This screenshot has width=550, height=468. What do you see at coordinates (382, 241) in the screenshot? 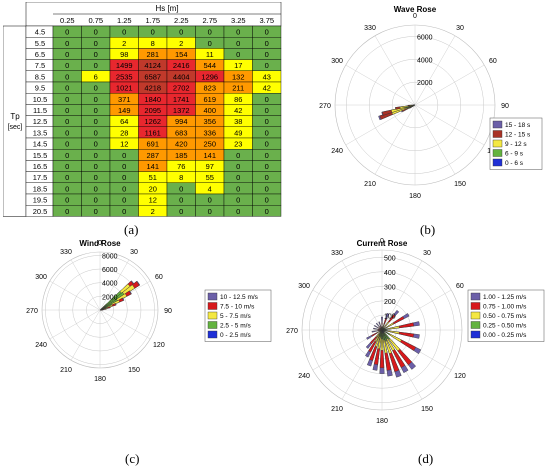
I see `rose-direction-label: 0` at bounding box center [382, 241].